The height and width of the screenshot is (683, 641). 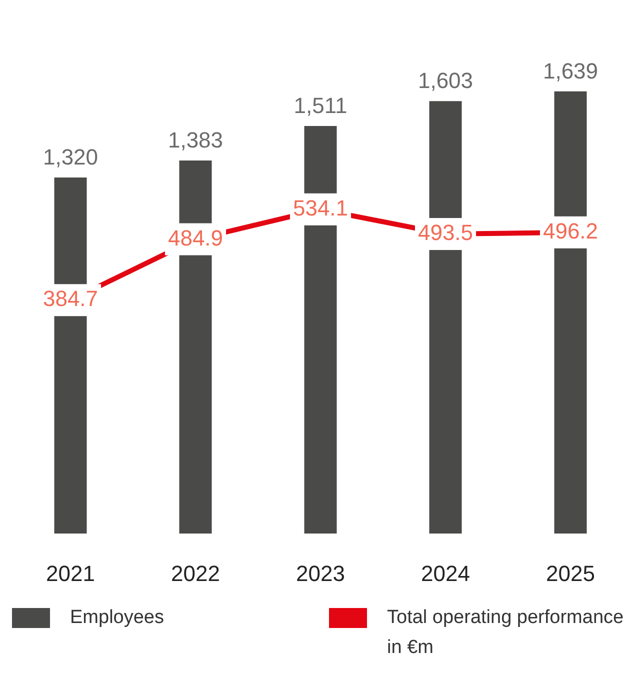 I want to click on legend-label: Employees, so click(x=117, y=618).